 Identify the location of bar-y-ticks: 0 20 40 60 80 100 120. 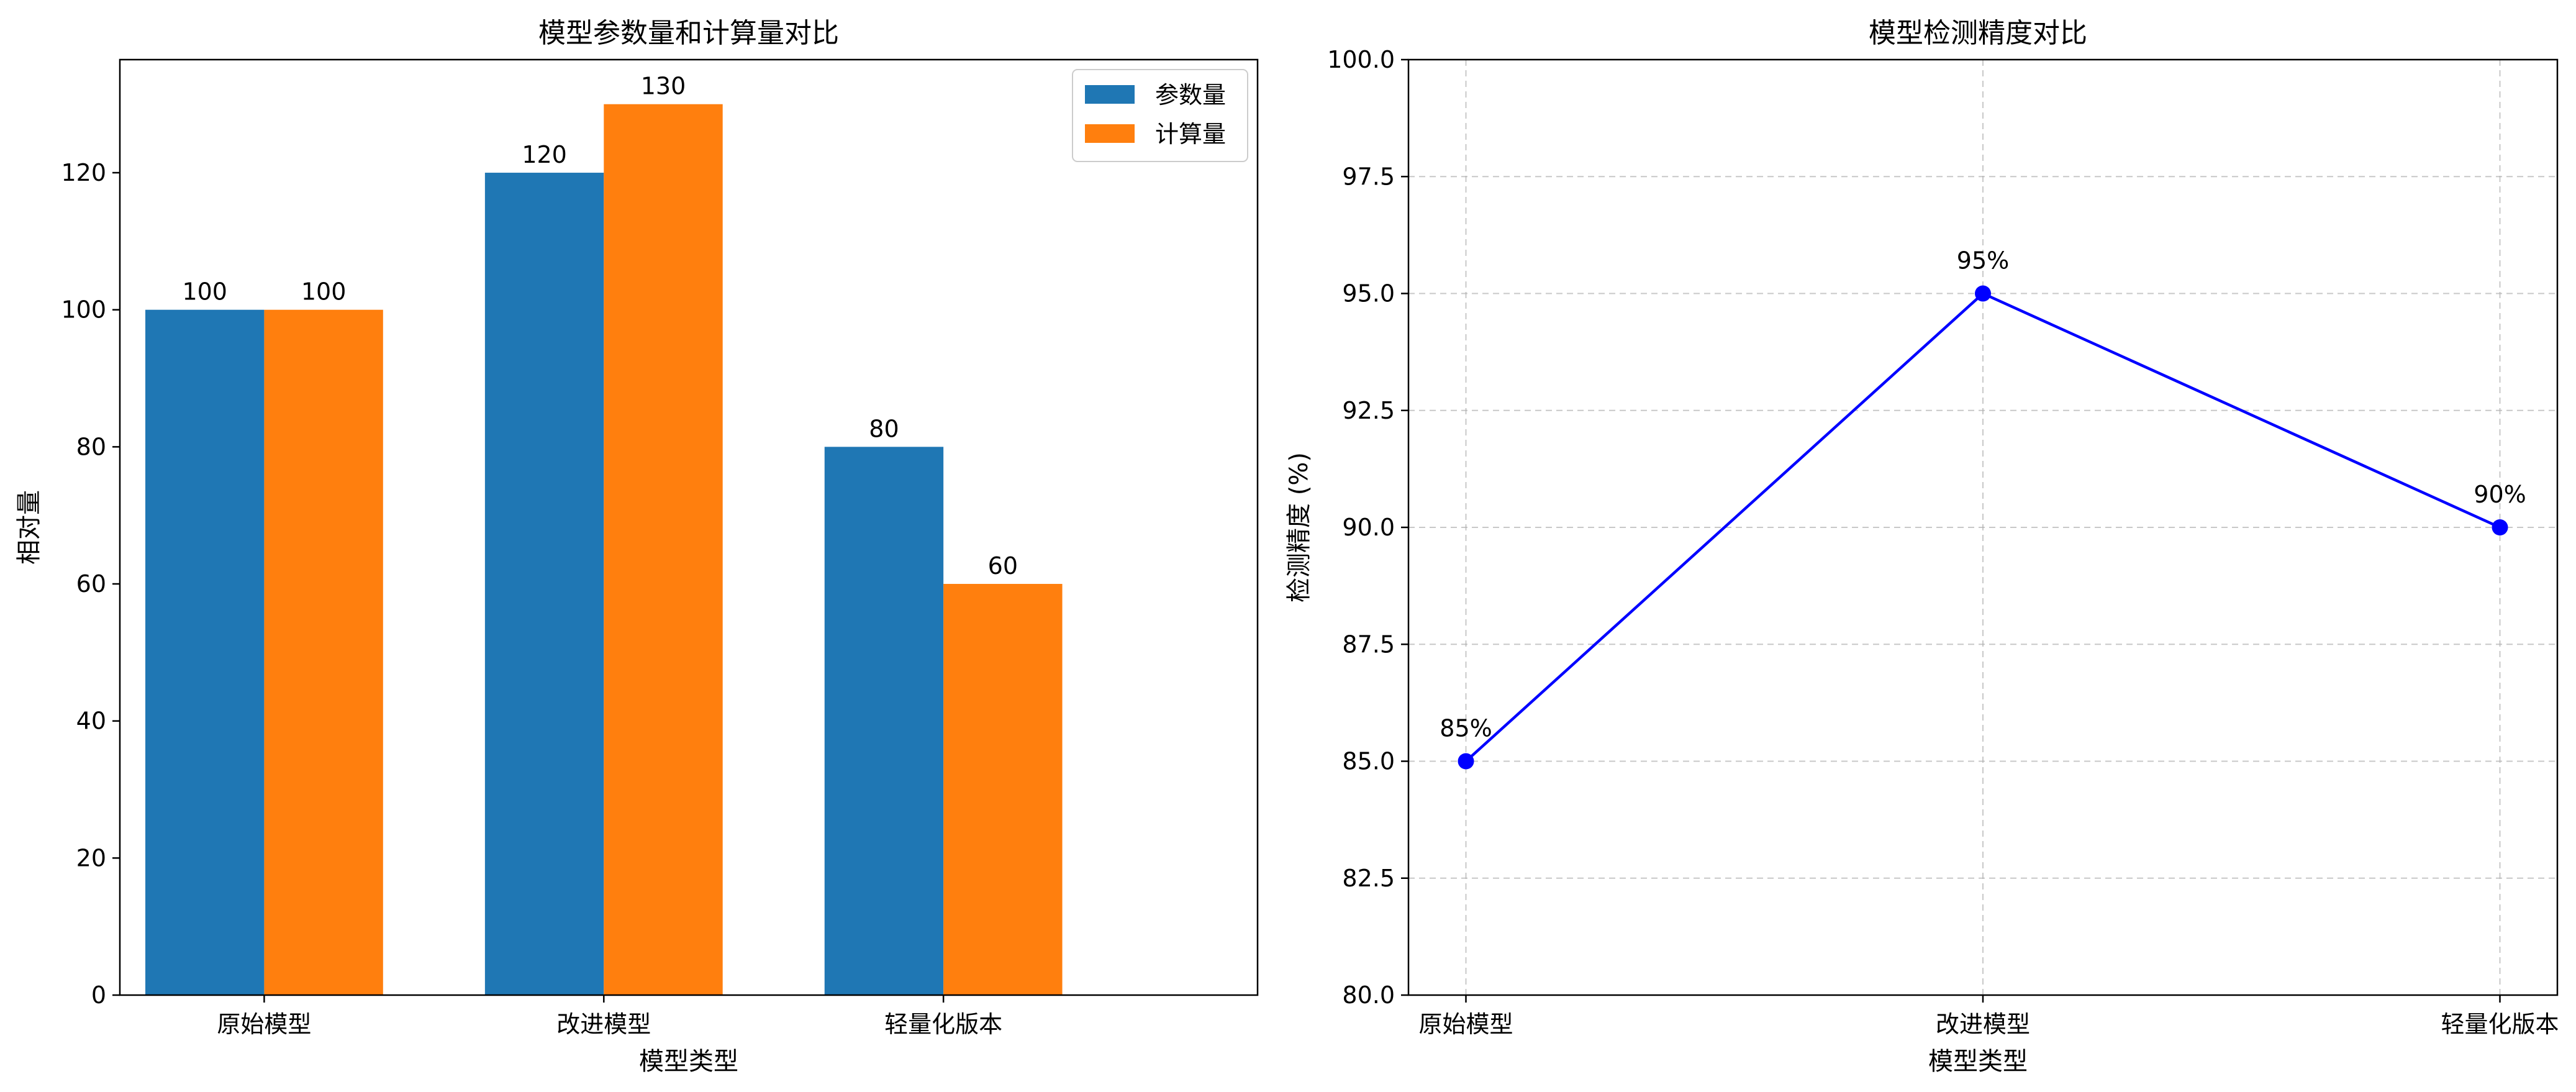
(90, 584).